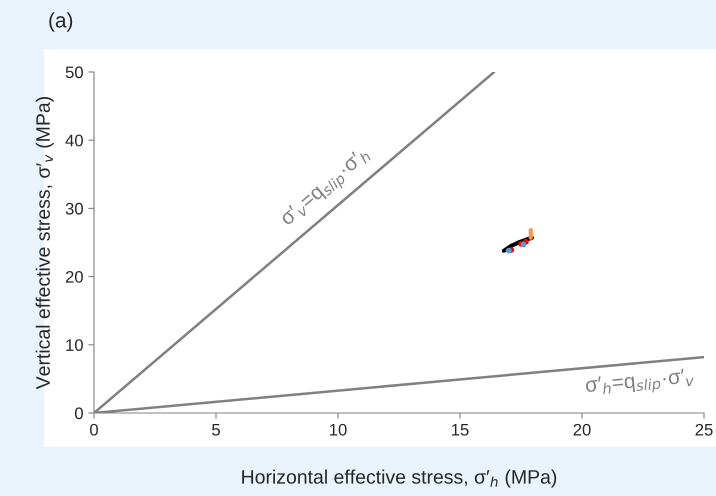 The image size is (716, 496). I want to click on y-tick-label: 10, so click(74, 345).